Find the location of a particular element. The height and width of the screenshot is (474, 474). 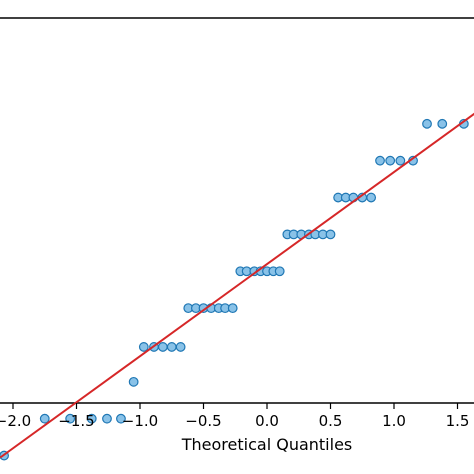

x-tick-label: 1.0 is located at coordinates (394, 421).